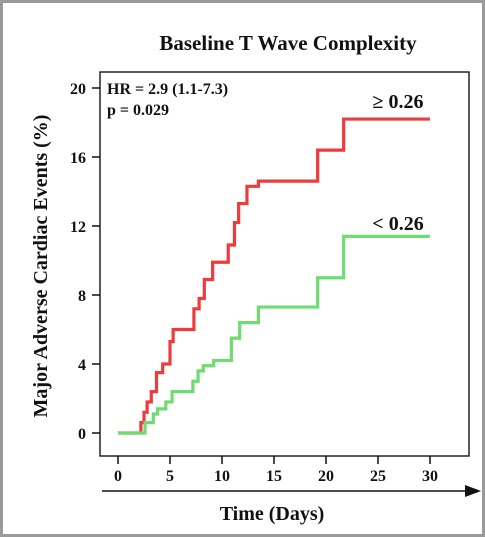  Describe the element at coordinates (288, 43) in the screenshot. I see `chart-title: Baseline T Wave Complexity` at that location.